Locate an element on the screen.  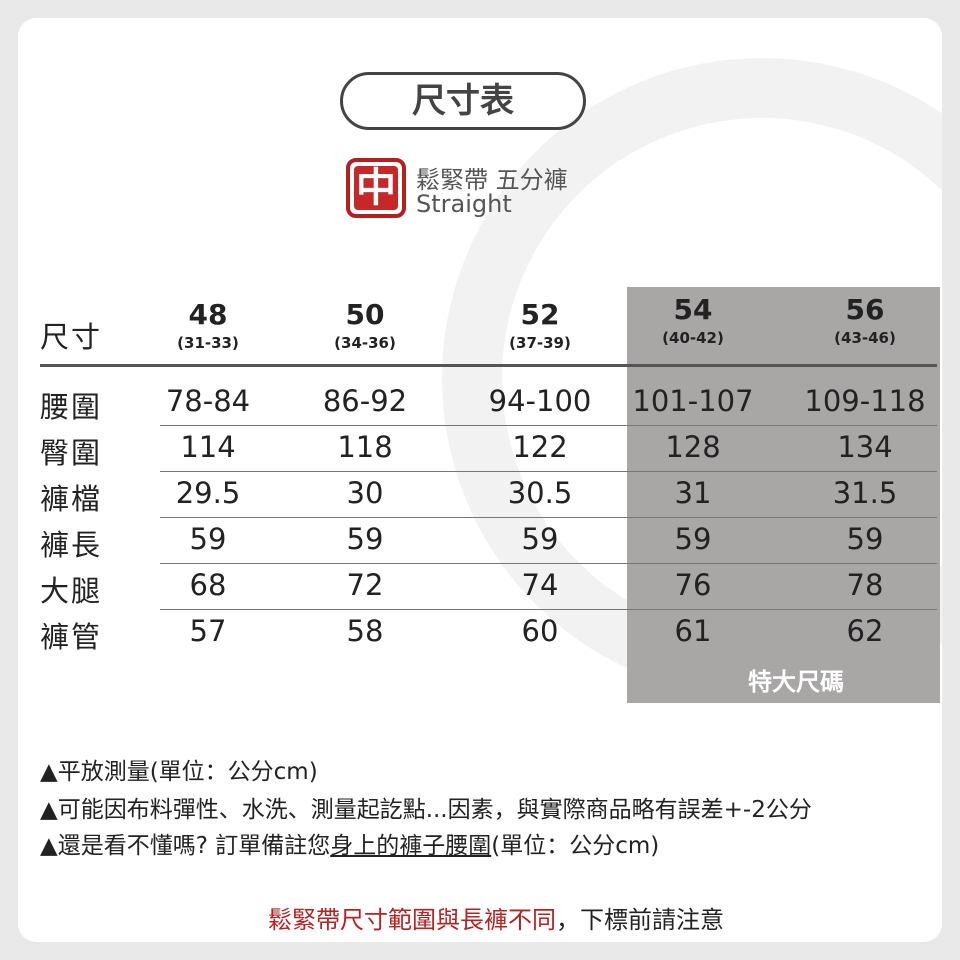
table-cell: 72 is located at coordinates (365, 585).